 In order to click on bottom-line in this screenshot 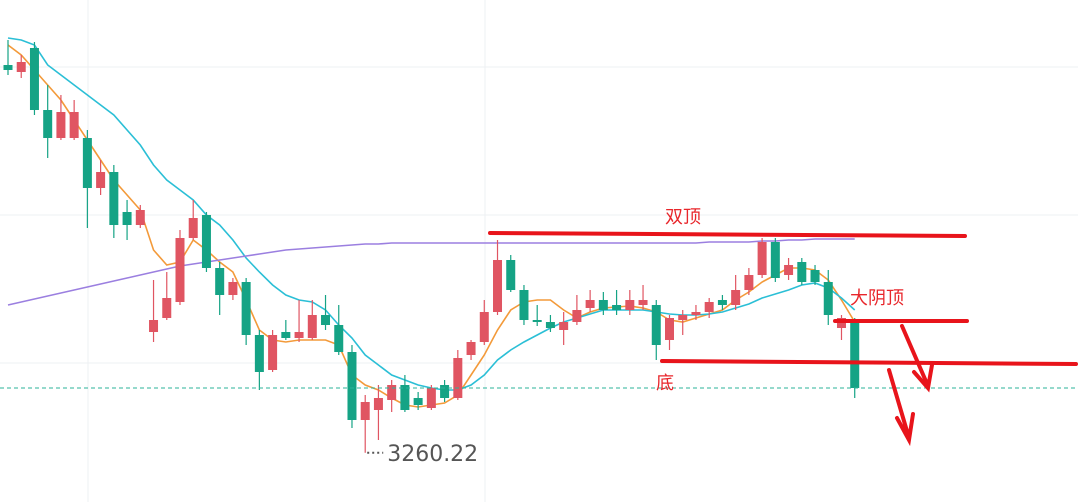, I will do `click(869, 362)`.